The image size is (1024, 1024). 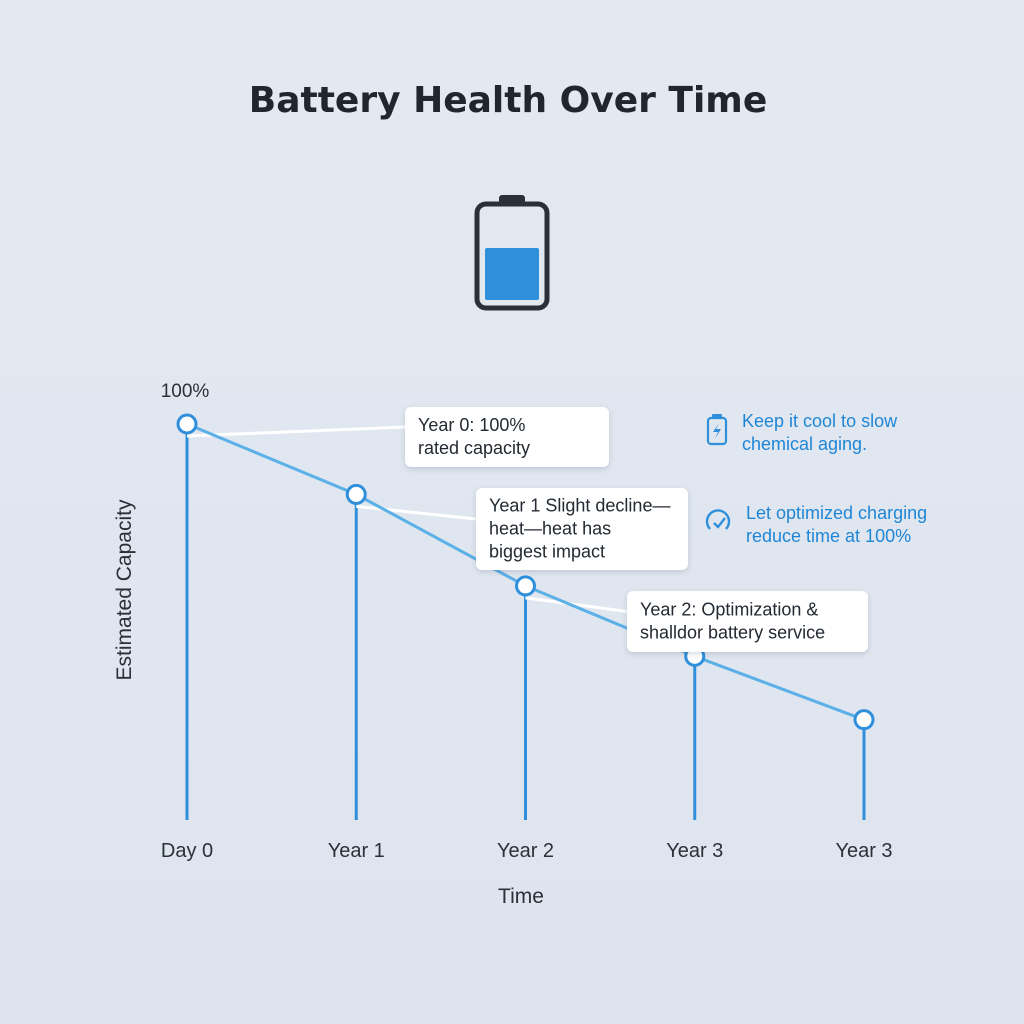 I want to click on callout-text: biggest impact, so click(x=547, y=552).